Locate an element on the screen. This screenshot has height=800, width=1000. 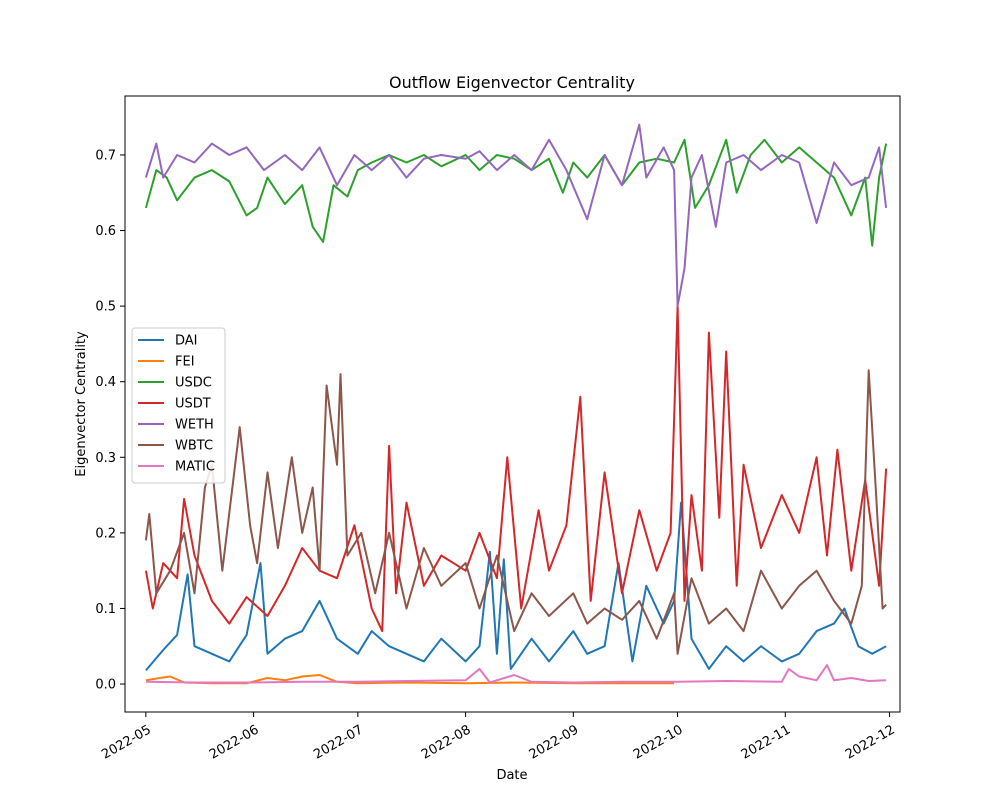
legend-label-usdc: USDC is located at coordinates (193, 383).